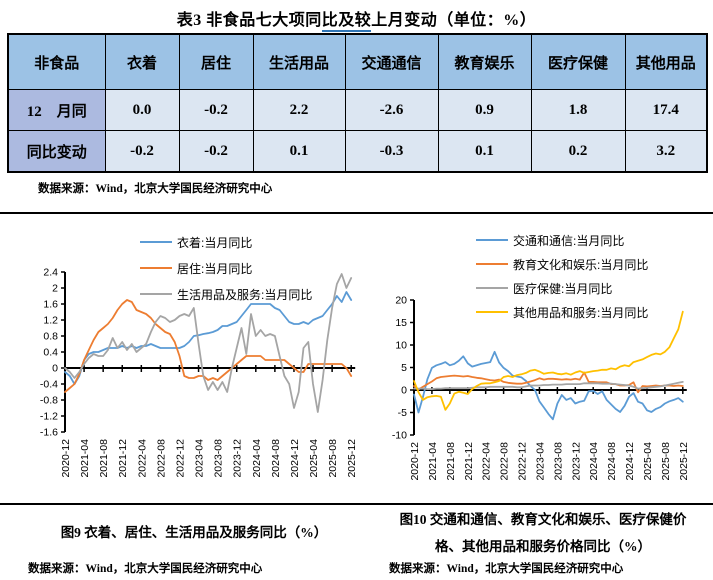 The height and width of the screenshot is (580, 713). Describe the element at coordinates (433, 461) in the screenshot. I see `x-tick-label: 2021-04` at that location.